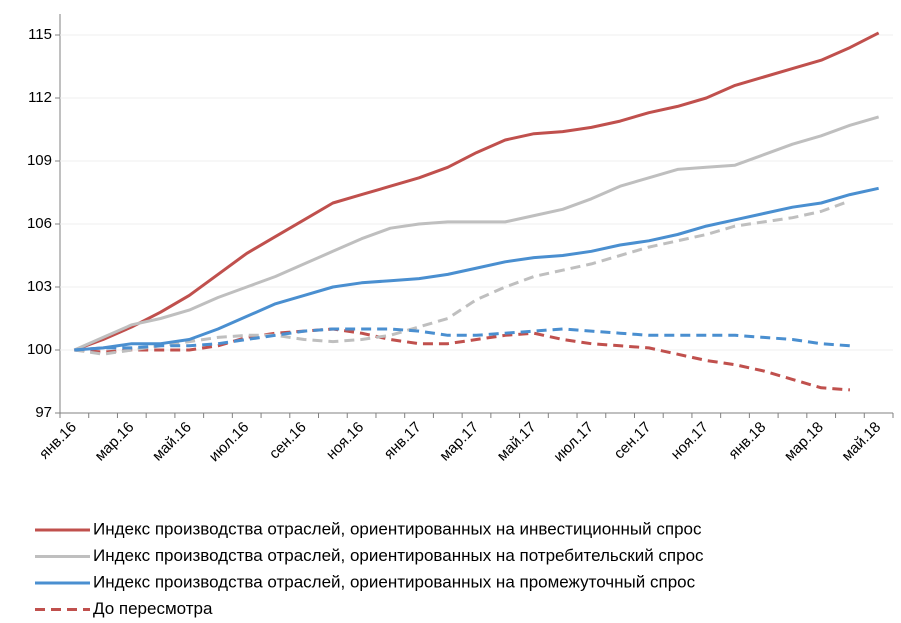  What do you see at coordinates (172, 442) in the screenshot?
I see `x-tick-label: май.16` at bounding box center [172, 442].